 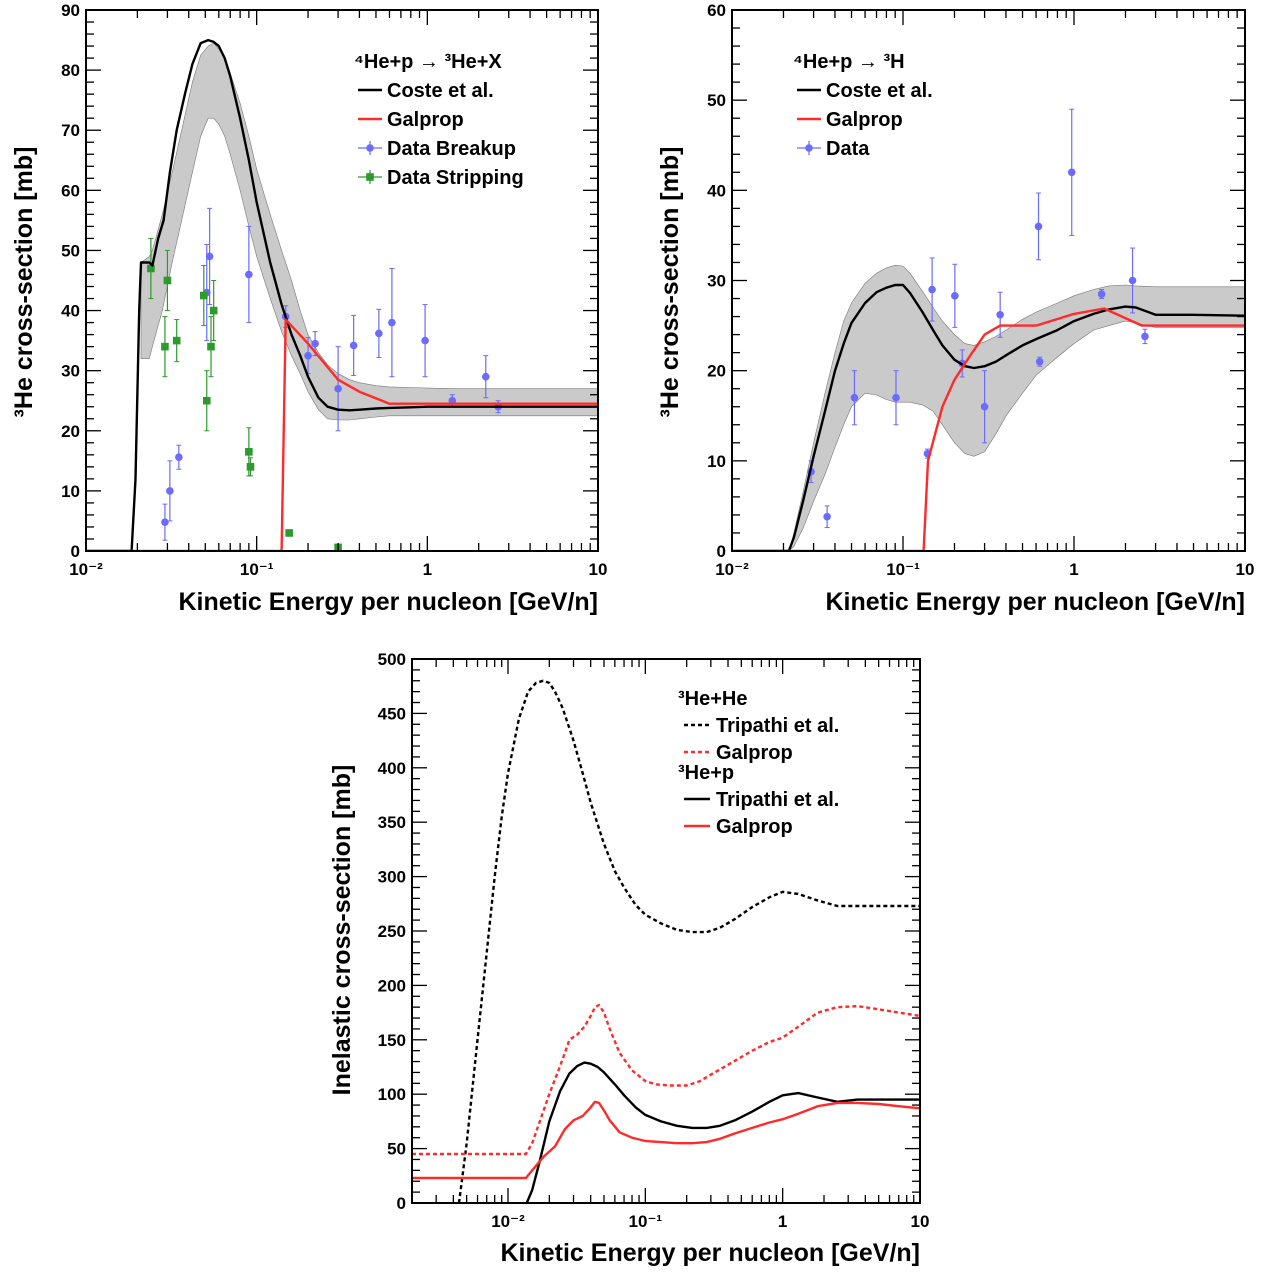 I want to click on legend-group-title: ³He+p, so click(x=706, y=773).